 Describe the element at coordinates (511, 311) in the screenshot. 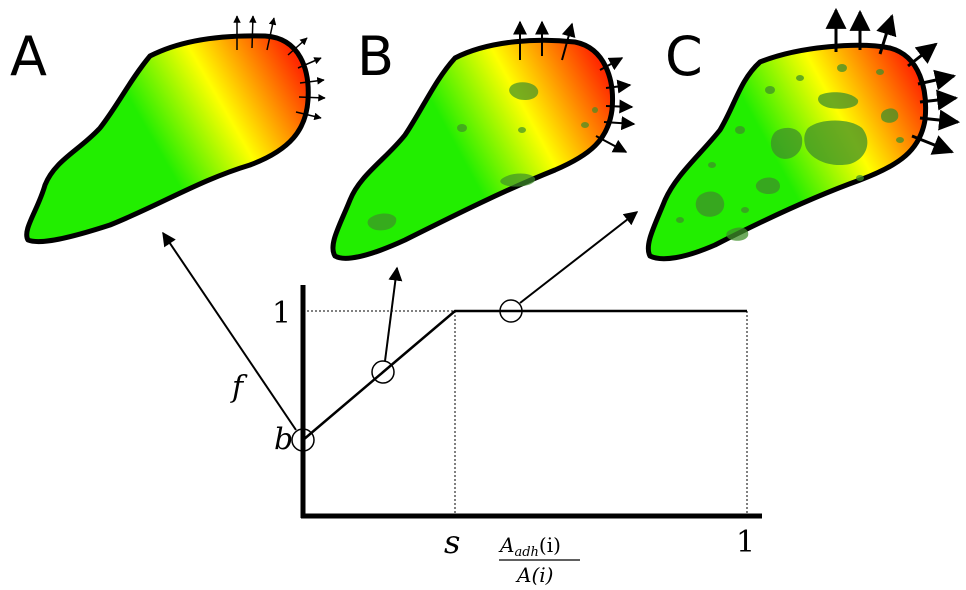

I see `sample-point-c` at that location.